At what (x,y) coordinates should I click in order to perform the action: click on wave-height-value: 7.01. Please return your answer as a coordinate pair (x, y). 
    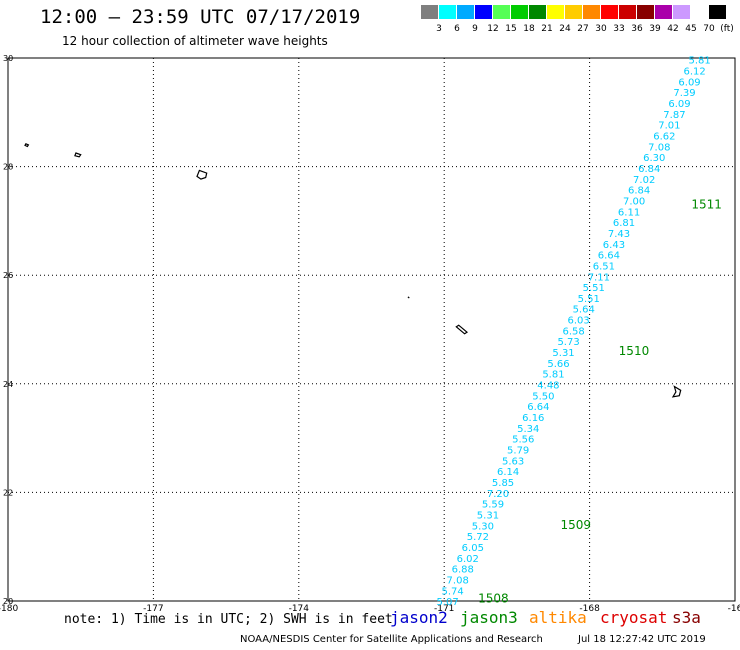
    Looking at the image, I should click on (669, 126).